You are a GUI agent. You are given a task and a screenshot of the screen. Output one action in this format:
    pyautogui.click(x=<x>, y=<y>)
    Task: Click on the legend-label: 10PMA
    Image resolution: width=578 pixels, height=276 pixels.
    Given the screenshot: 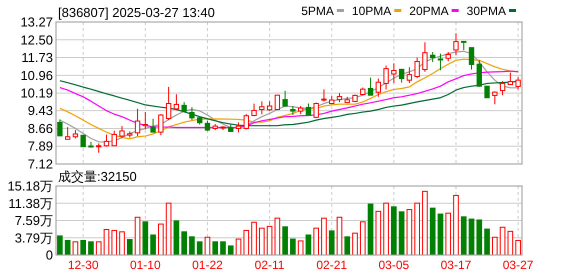 What is the action you would take?
    pyautogui.click(x=372, y=11)
    